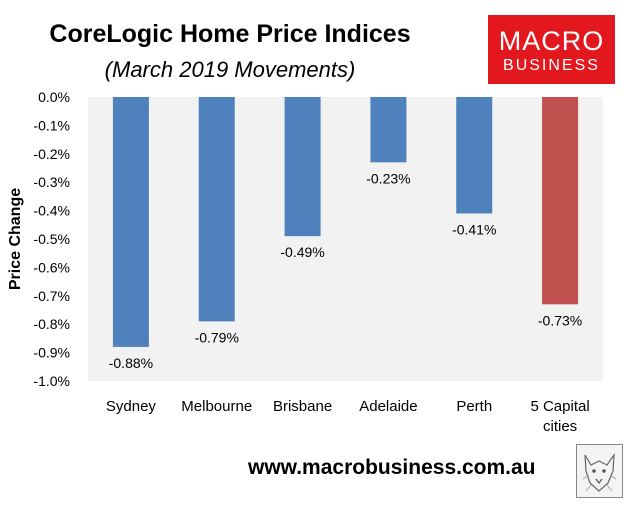 This screenshot has height=506, width=631. Describe the element at coordinates (599, 471) in the screenshot. I see `wolf-sketch-icon` at that location.